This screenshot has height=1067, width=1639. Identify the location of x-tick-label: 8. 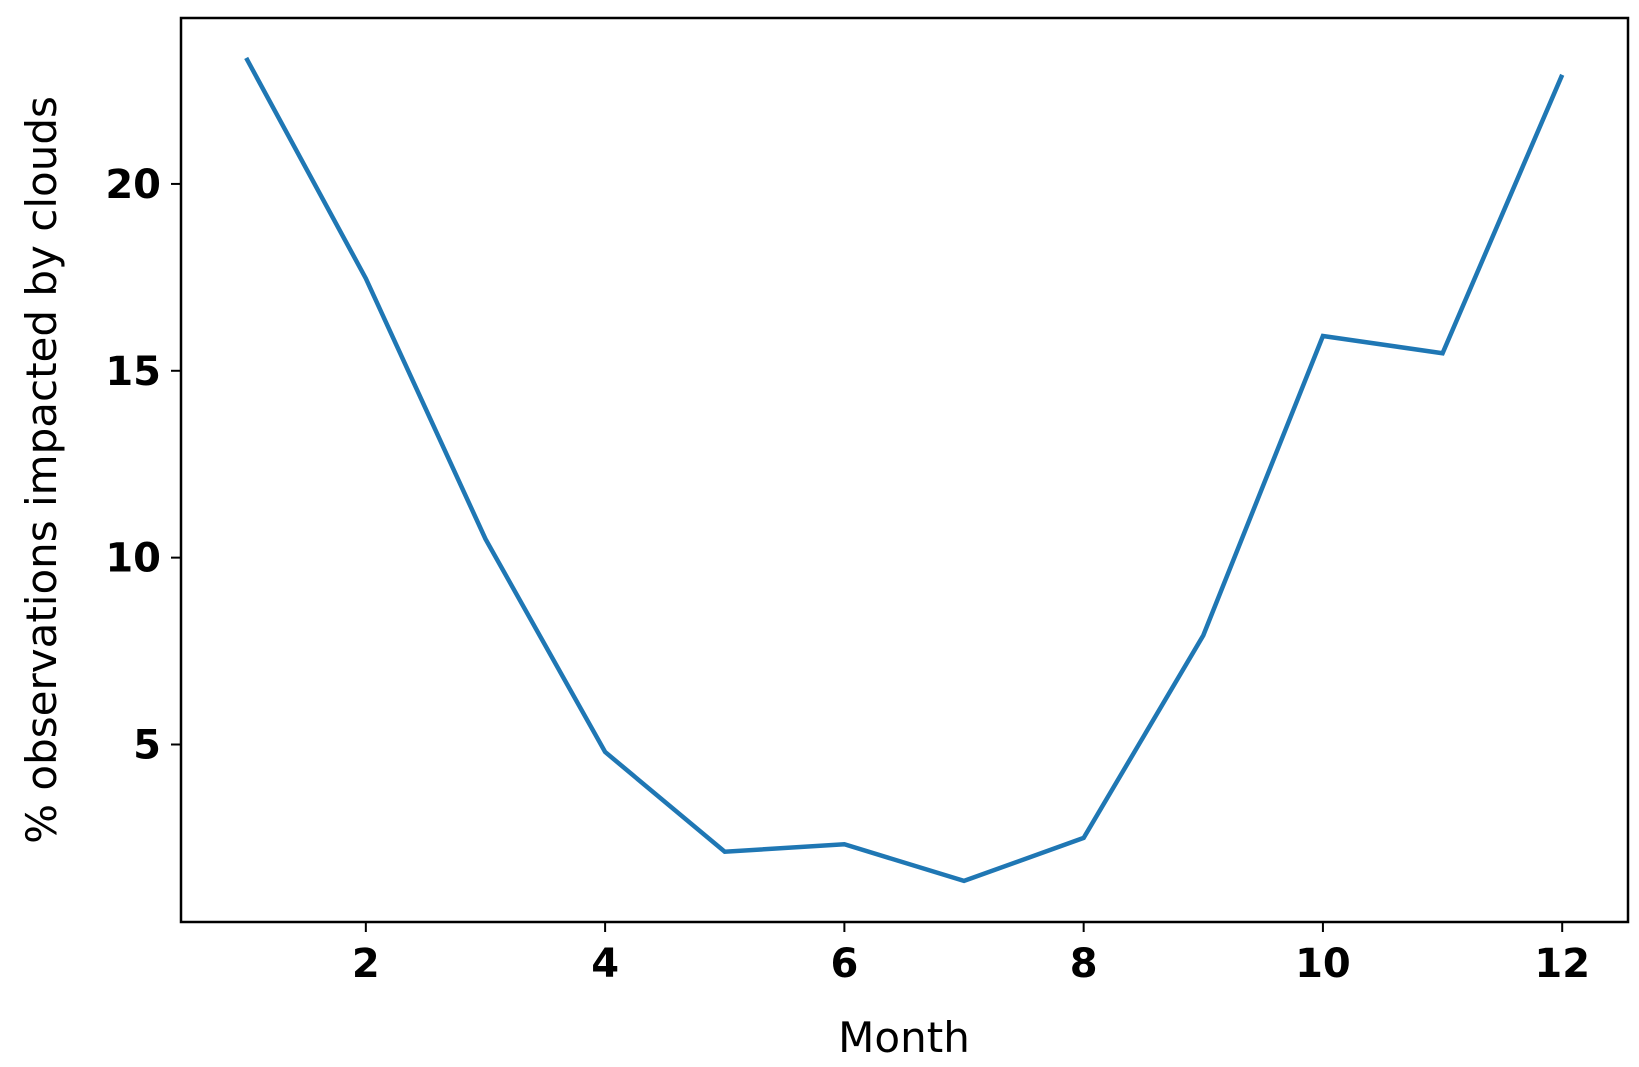
(1084, 964).